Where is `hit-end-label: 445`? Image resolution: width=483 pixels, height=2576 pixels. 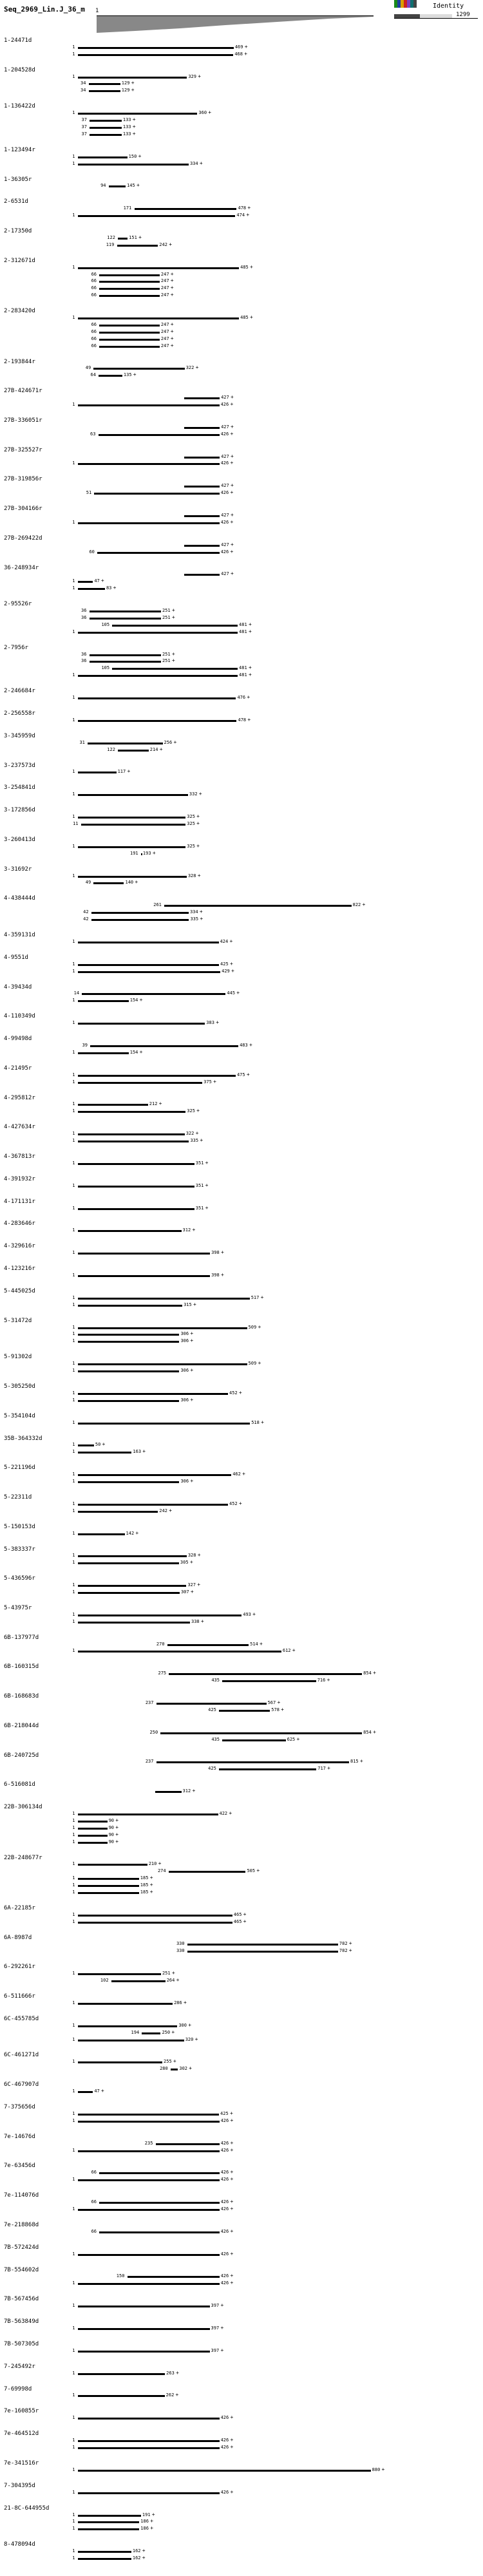
hit-end-label: 445 is located at coordinates (232, 993).